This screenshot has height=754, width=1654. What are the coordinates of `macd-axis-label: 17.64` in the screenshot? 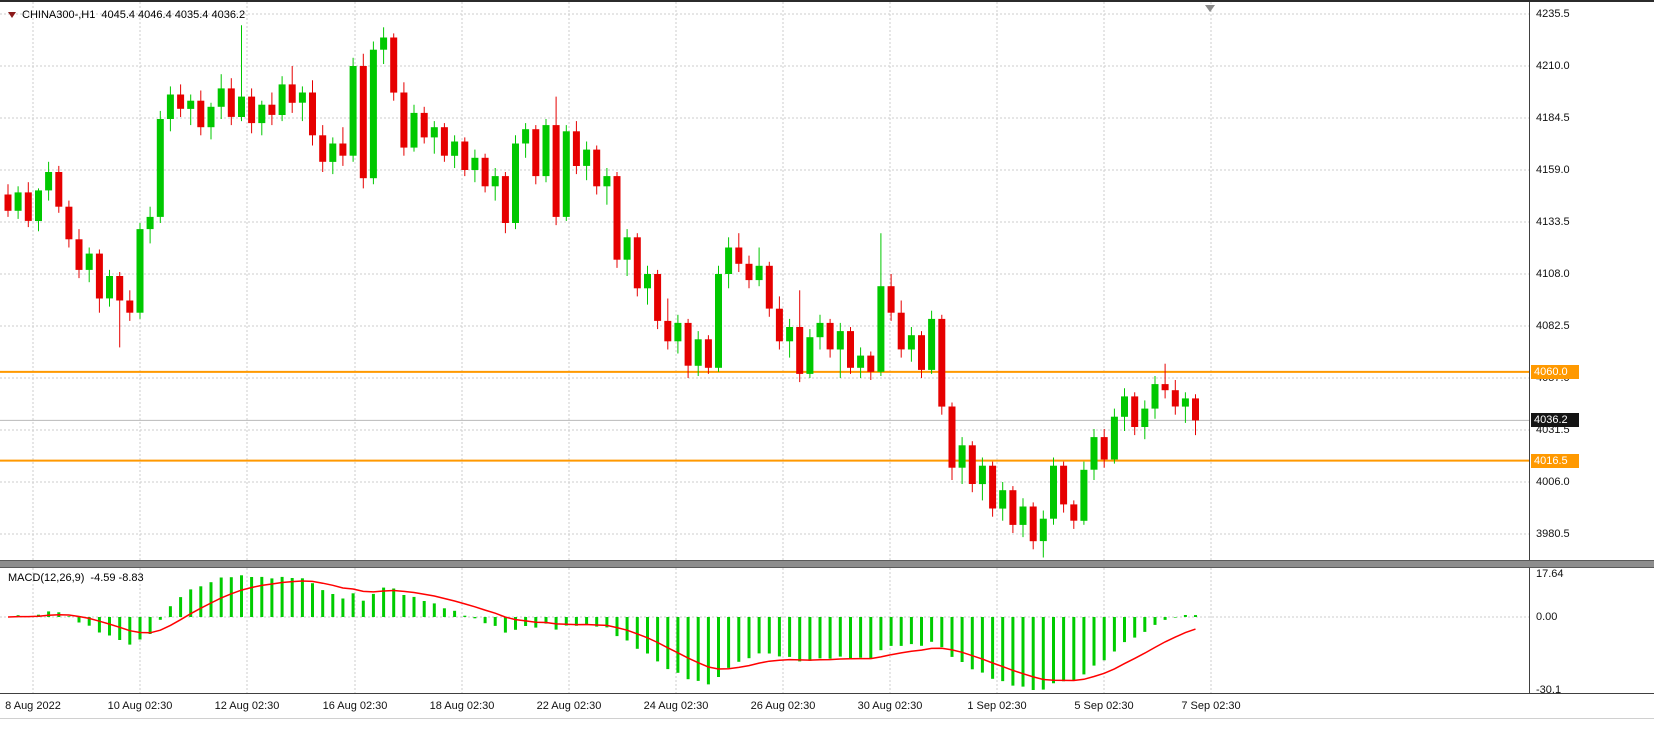 It's located at (1550, 574).